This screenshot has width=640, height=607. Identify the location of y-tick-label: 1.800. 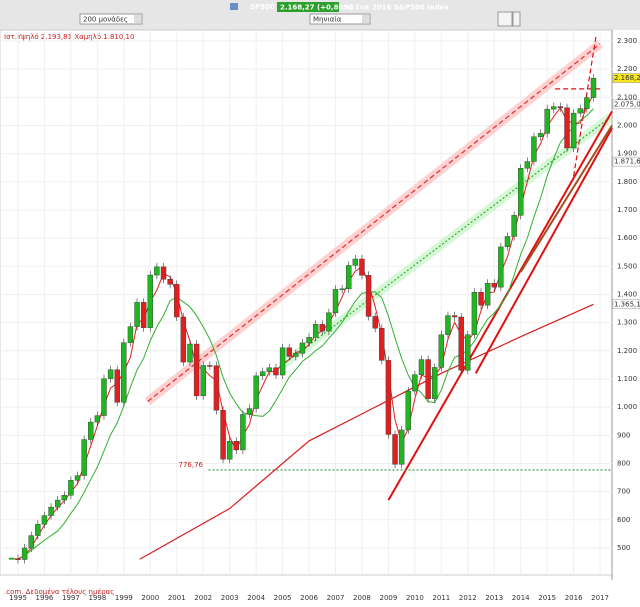
(627, 182).